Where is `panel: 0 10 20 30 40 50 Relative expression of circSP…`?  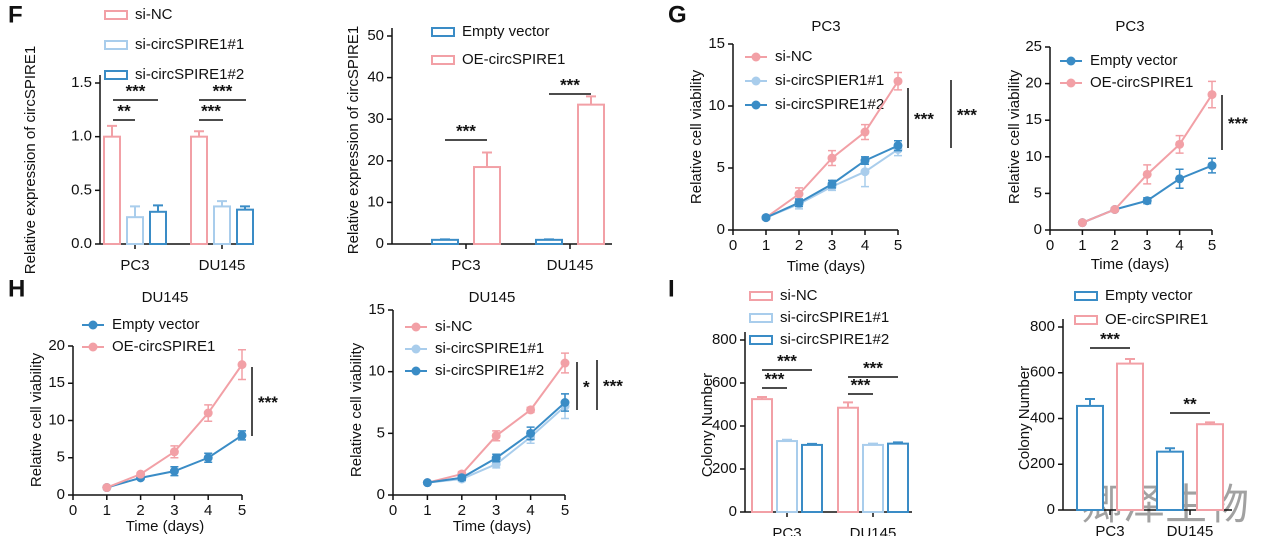 panel: 0 10 20 30 40 50 Relative expression of circSP… is located at coordinates (478, 148).